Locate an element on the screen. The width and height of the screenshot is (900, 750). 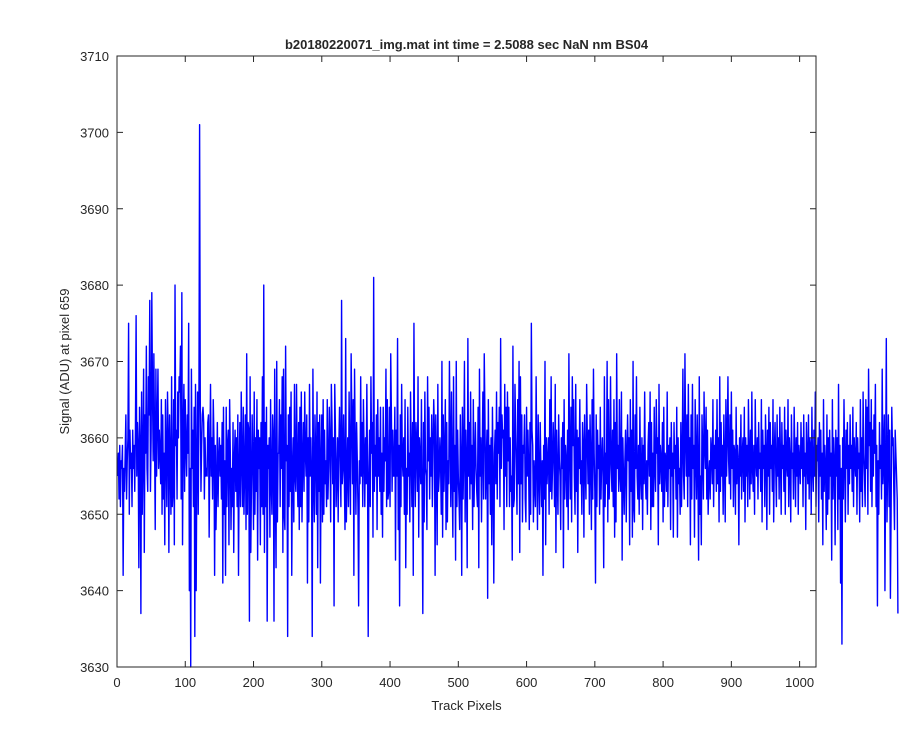
y-tick-label: 3700 is located at coordinates (94, 132).